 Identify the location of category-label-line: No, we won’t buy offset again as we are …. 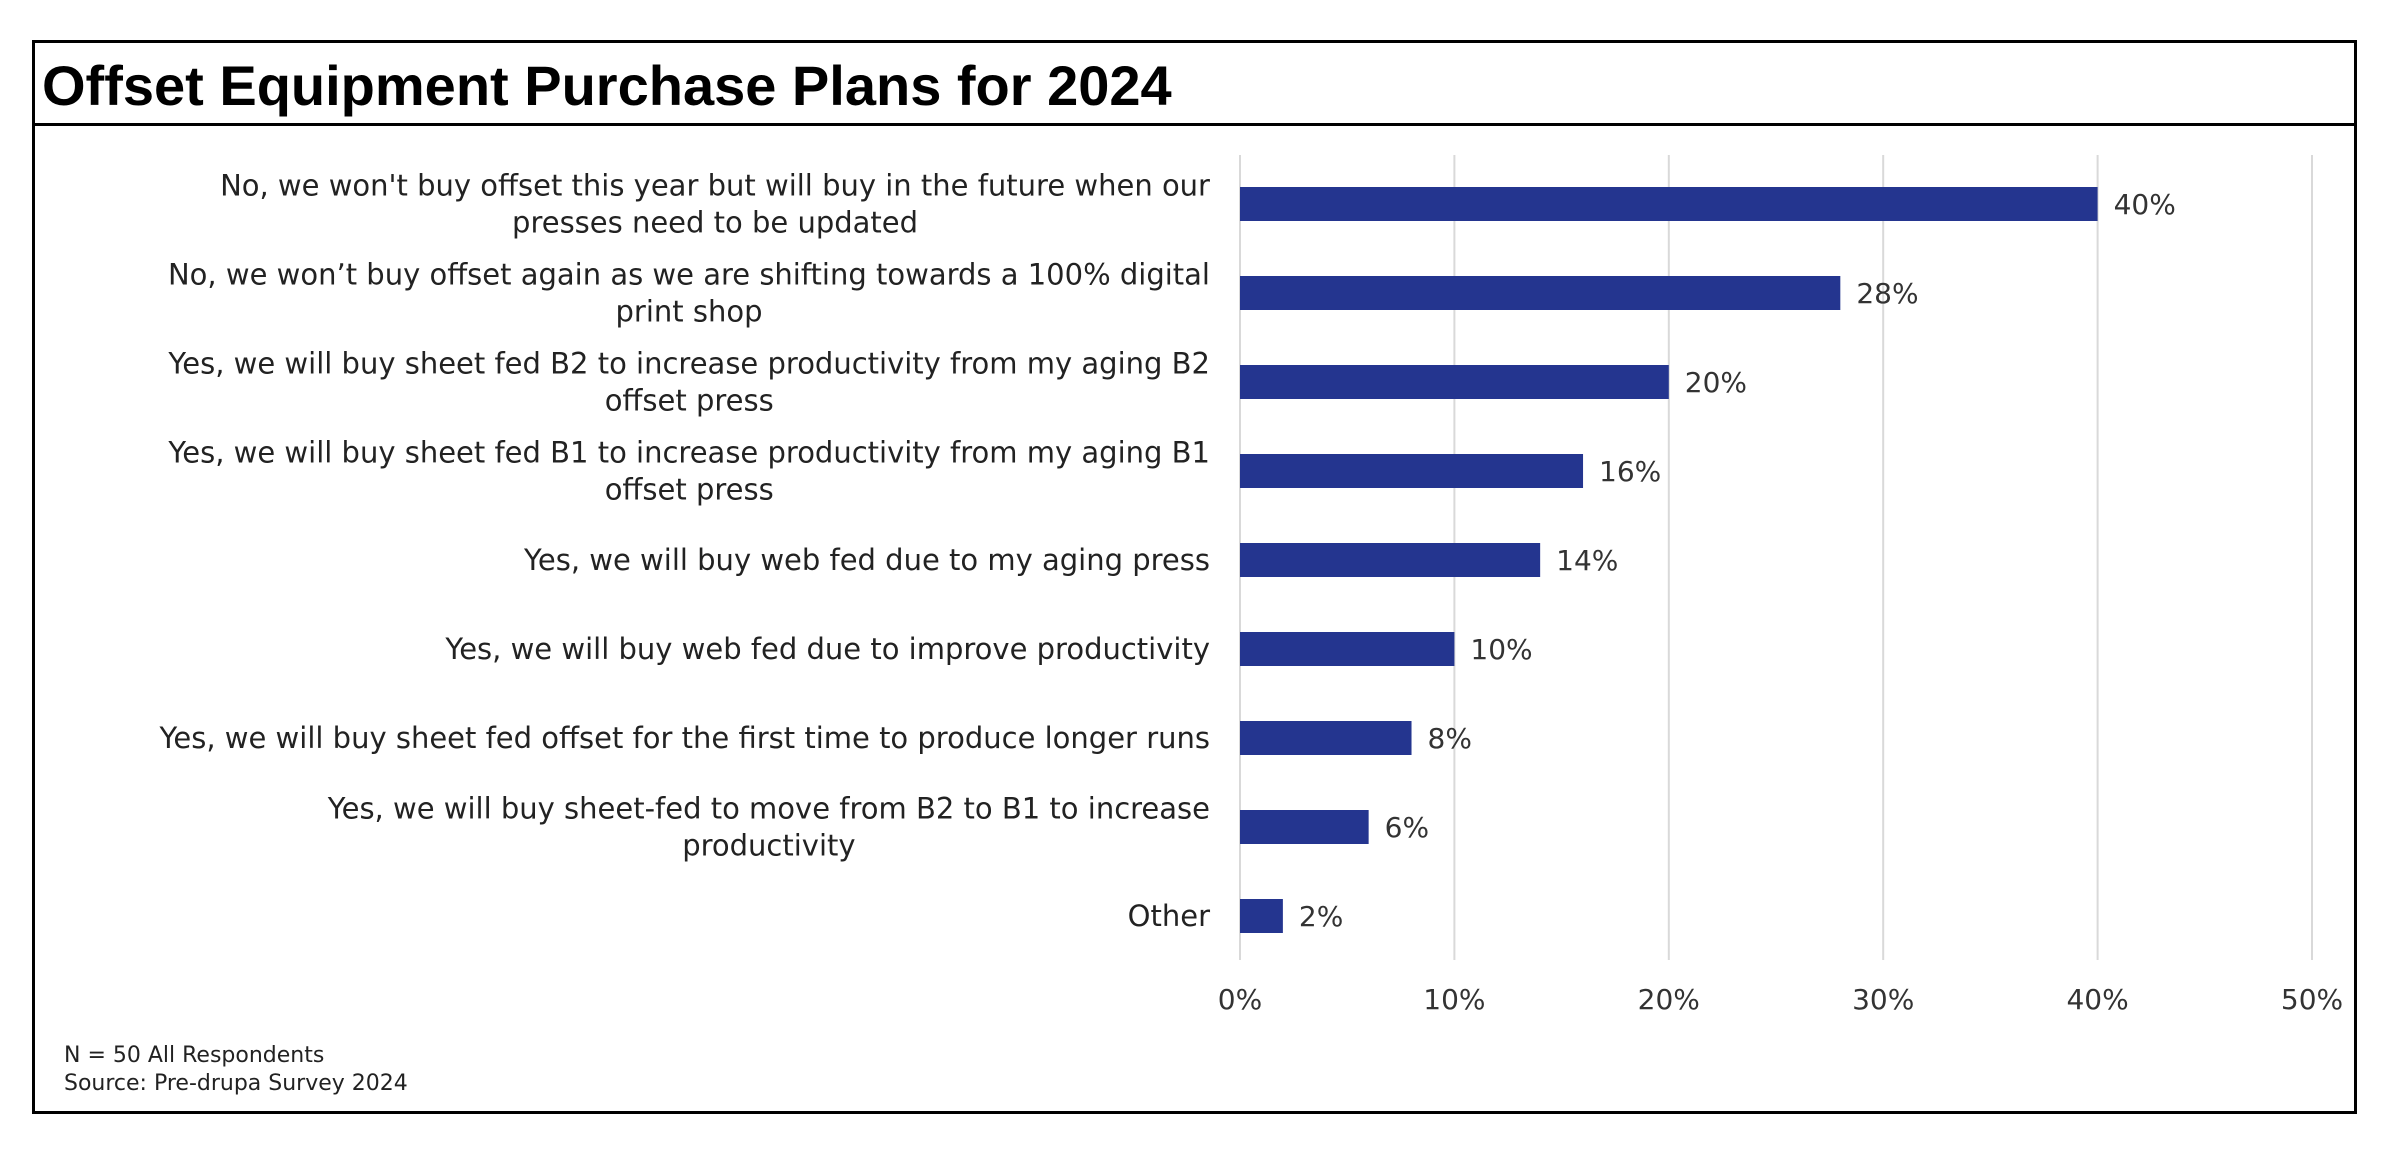
(689, 275).